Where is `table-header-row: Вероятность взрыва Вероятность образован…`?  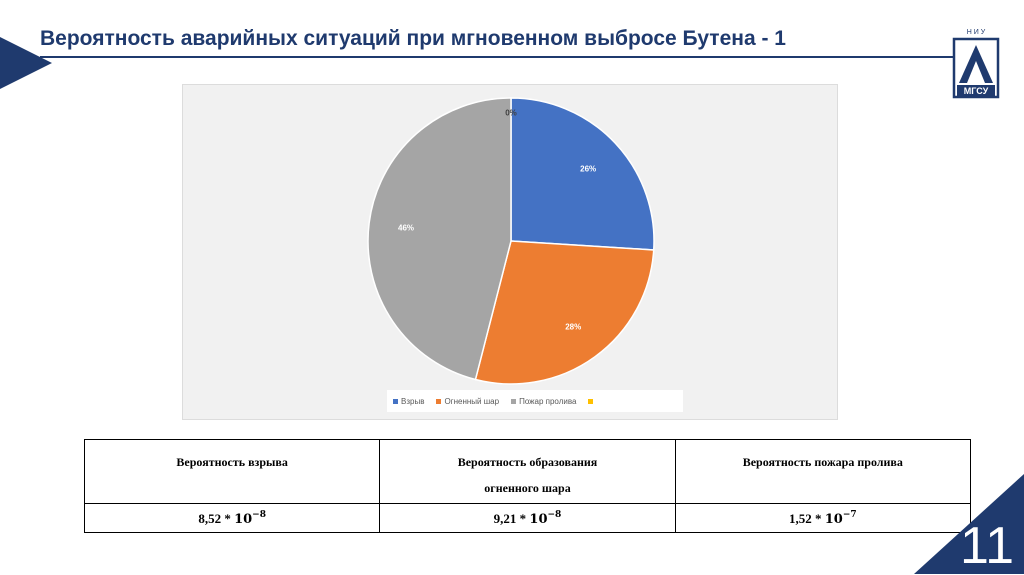 table-header-row: Вероятность взрыва Вероятность образован… is located at coordinates (527, 471).